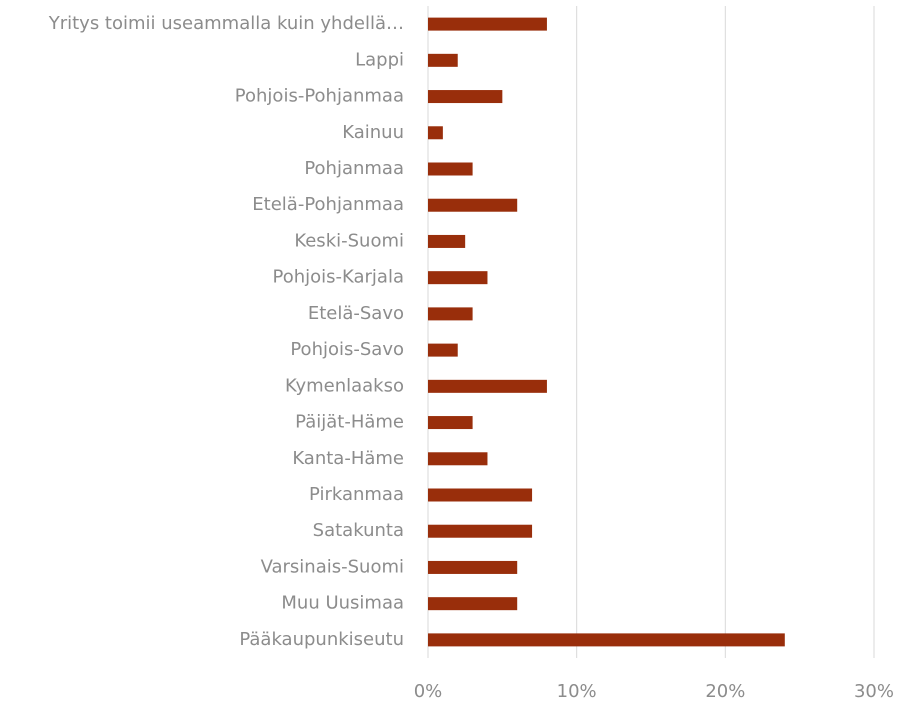  What do you see at coordinates (874, 691) in the screenshot?
I see `x-tick-label: 30%` at bounding box center [874, 691].